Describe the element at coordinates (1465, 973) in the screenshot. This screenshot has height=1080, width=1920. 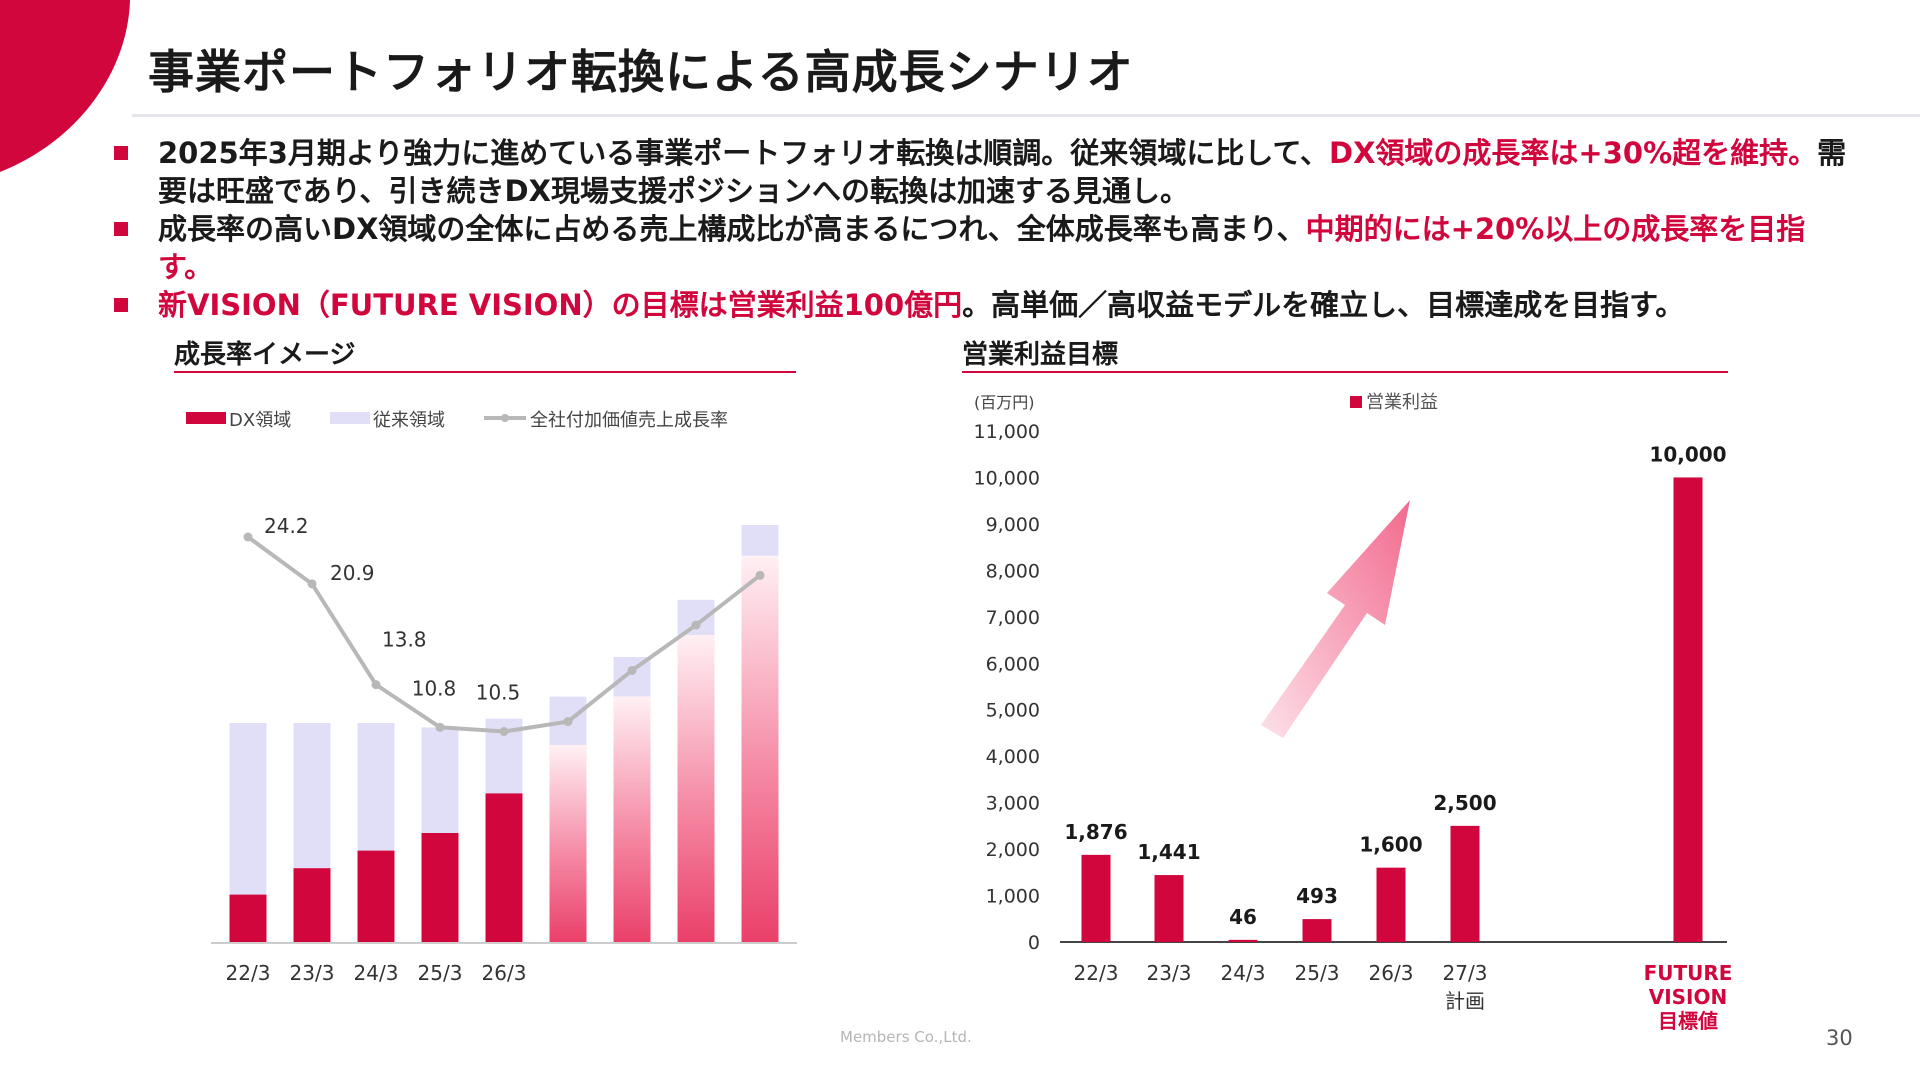
I see `x-tick-label: 27/3` at that location.